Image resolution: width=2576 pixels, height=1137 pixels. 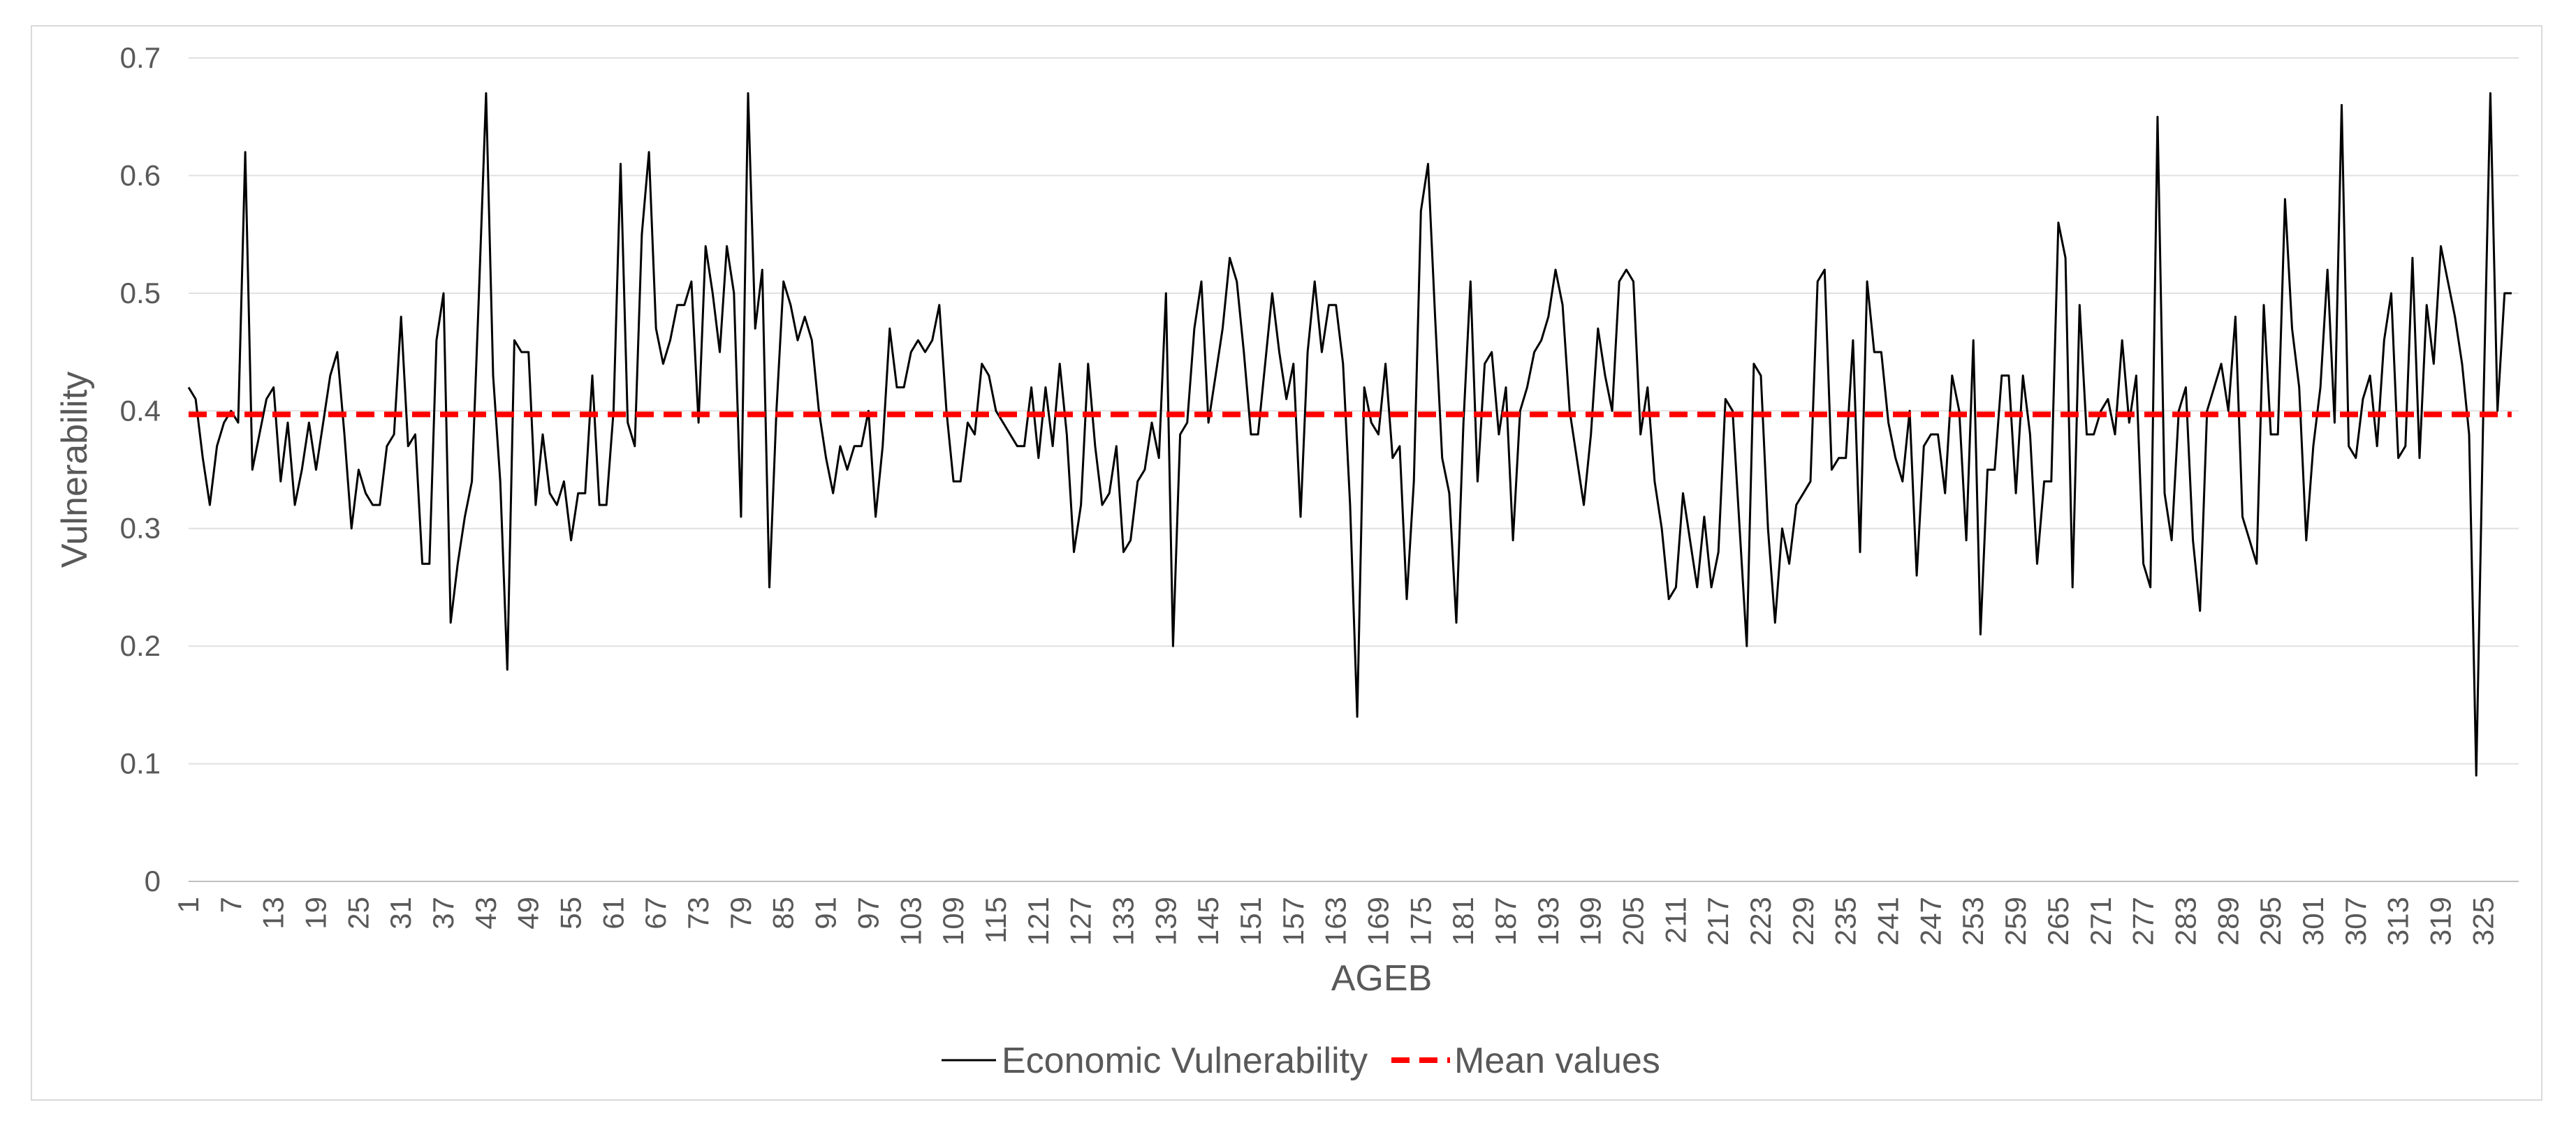 I want to click on x-tick-label: 319, so click(x=2440, y=921).